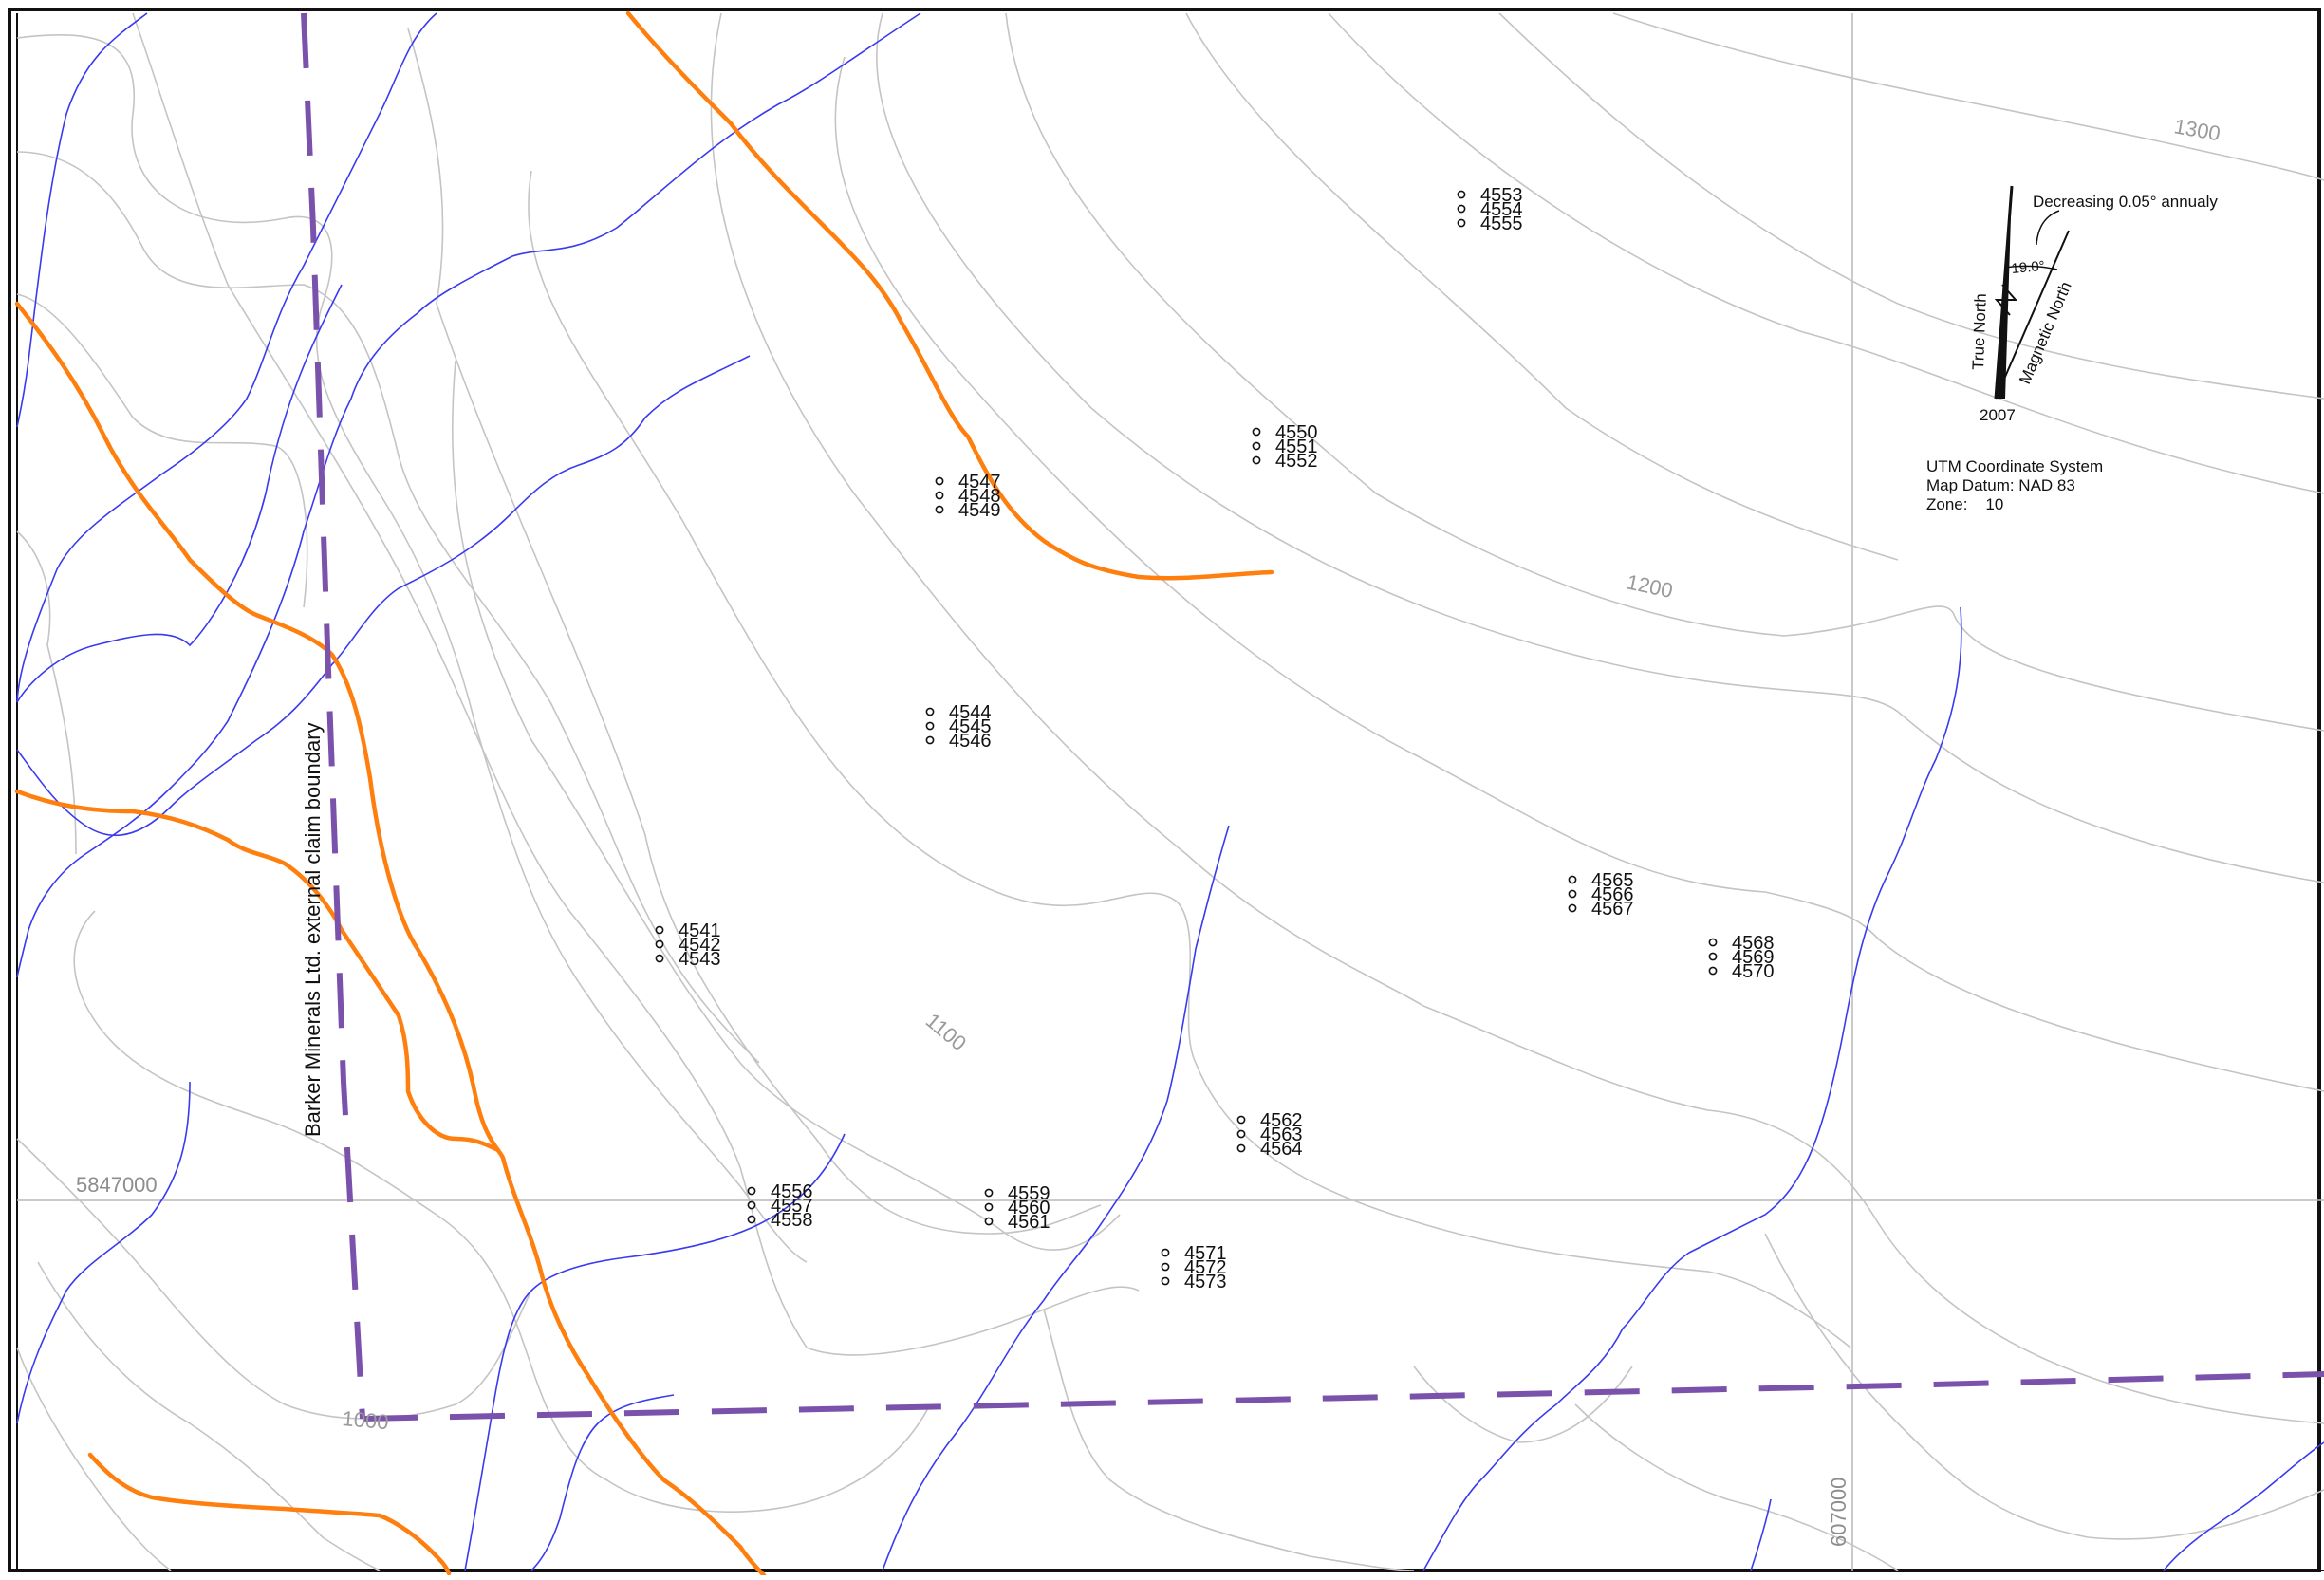 This screenshot has width=2324, height=1580. I want to click on sample-id-label: 4561, so click(1029, 1222).